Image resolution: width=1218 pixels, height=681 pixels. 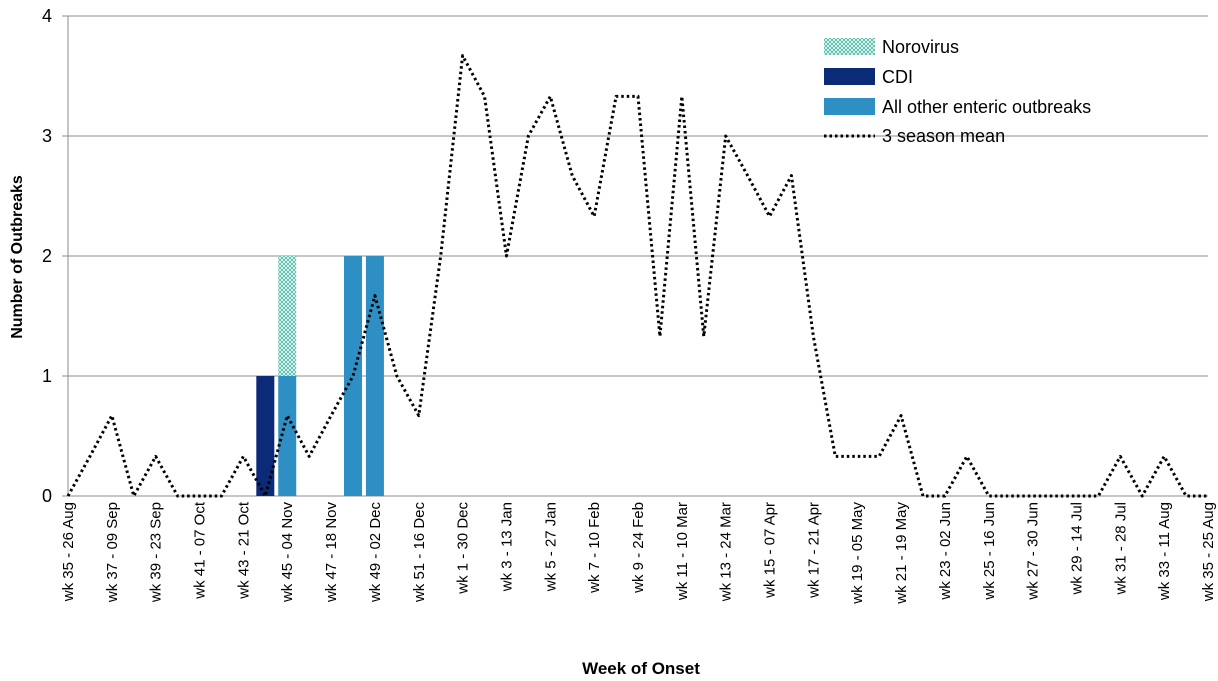 What do you see at coordinates (331, 553) in the screenshot?
I see `x-tick-label: wk 47 - 18 Nov` at bounding box center [331, 553].